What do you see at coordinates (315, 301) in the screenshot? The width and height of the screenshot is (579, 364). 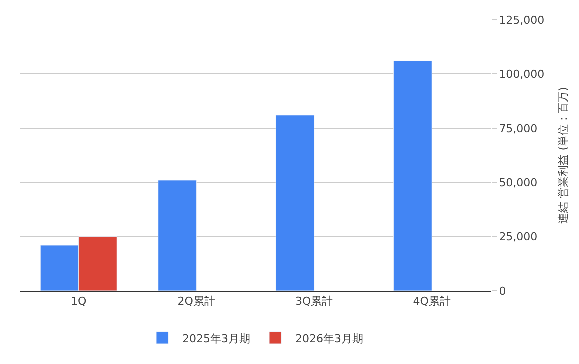 I see `x-tick-label: 3Q累計` at bounding box center [315, 301].